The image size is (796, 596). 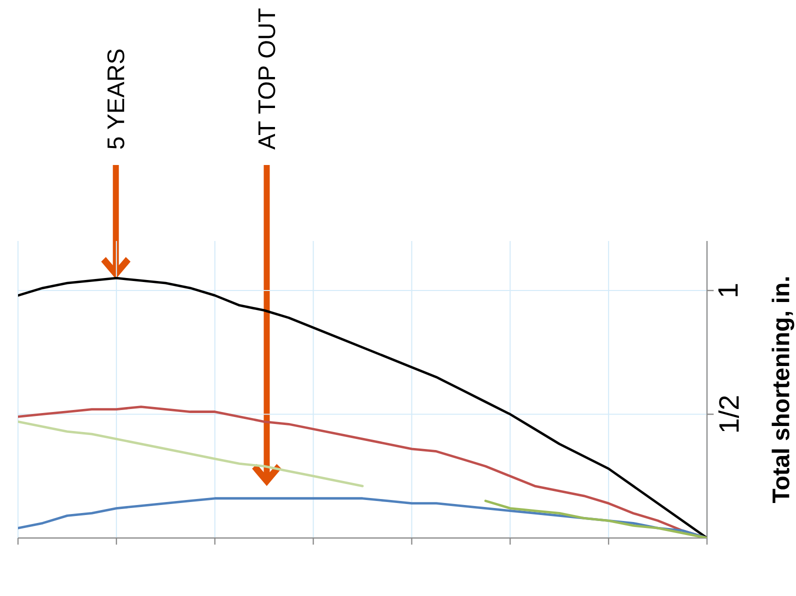 I want to click on y-axis-title: Total shortening, in., so click(x=783, y=390).